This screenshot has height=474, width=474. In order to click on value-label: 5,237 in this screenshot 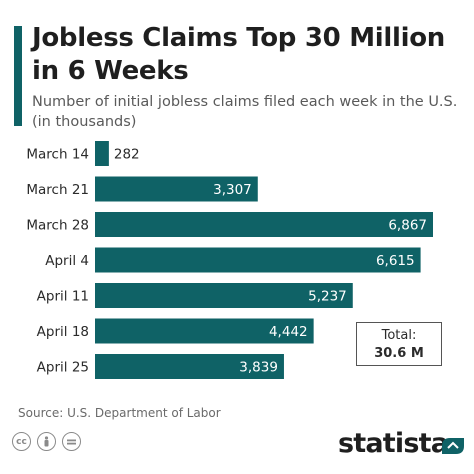, I will do `click(327, 297)`.